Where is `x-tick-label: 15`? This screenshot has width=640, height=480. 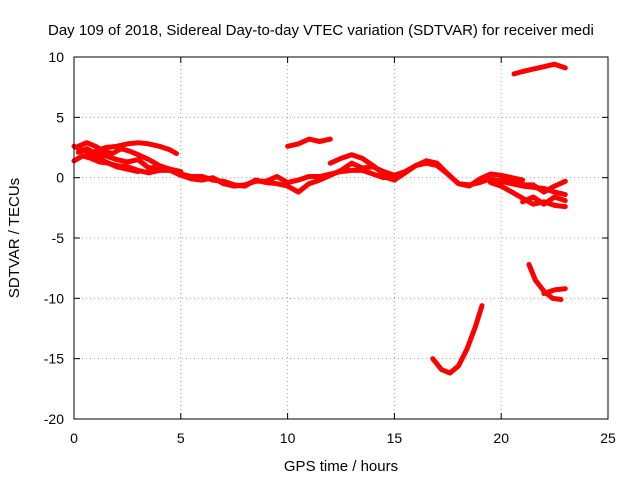 x-tick-label: 15 is located at coordinates (395, 438).